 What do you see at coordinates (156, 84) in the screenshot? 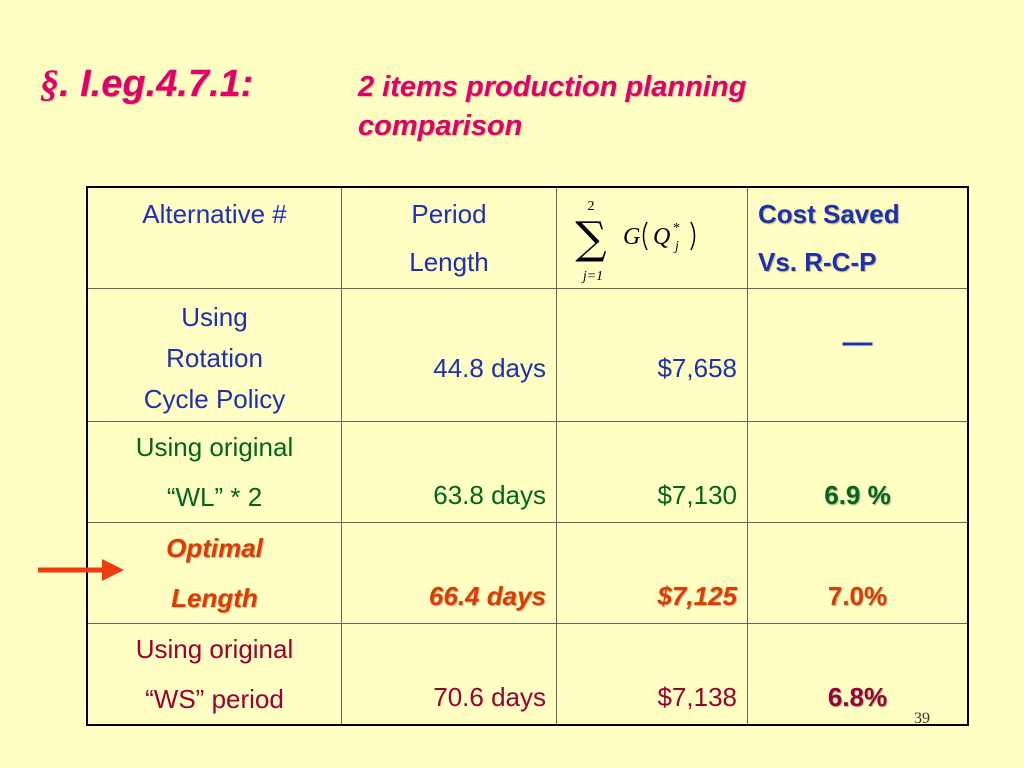
I see `title-number: . I.eg.4.7.1:` at bounding box center [156, 84].